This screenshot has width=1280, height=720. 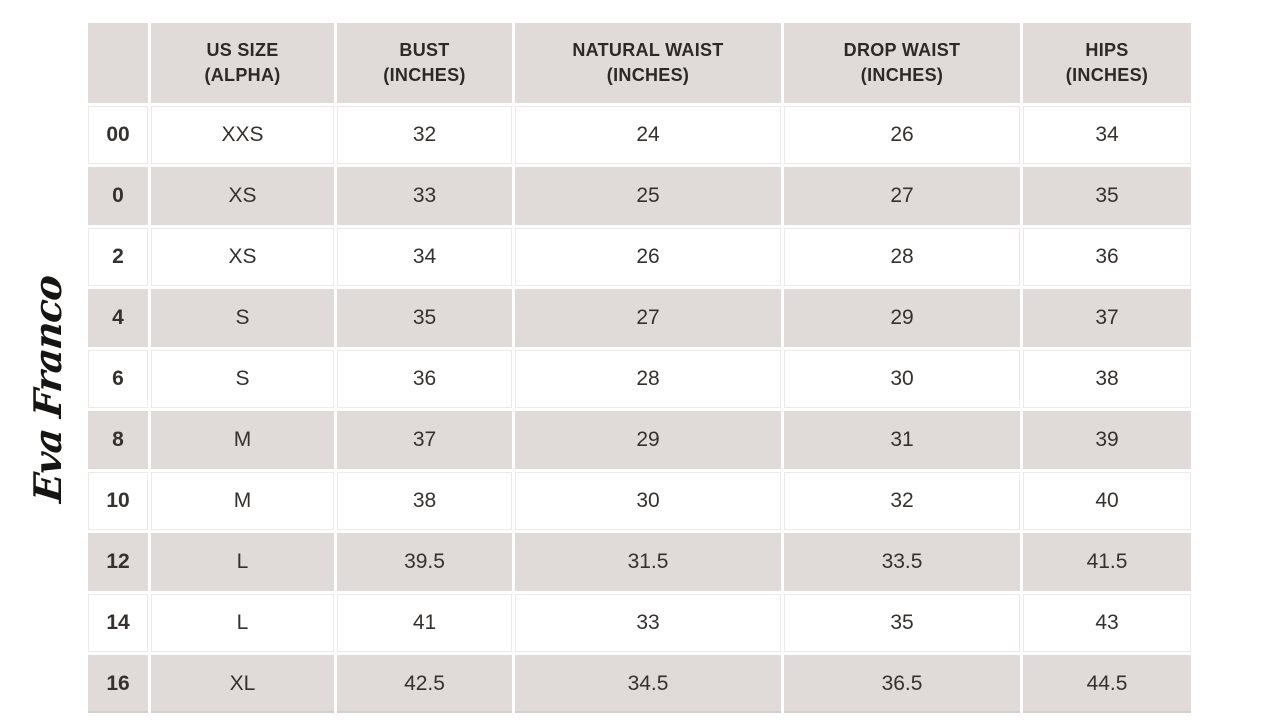 What do you see at coordinates (424, 501) in the screenshot?
I see `cell-bust: 38` at bounding box center [424, 501].